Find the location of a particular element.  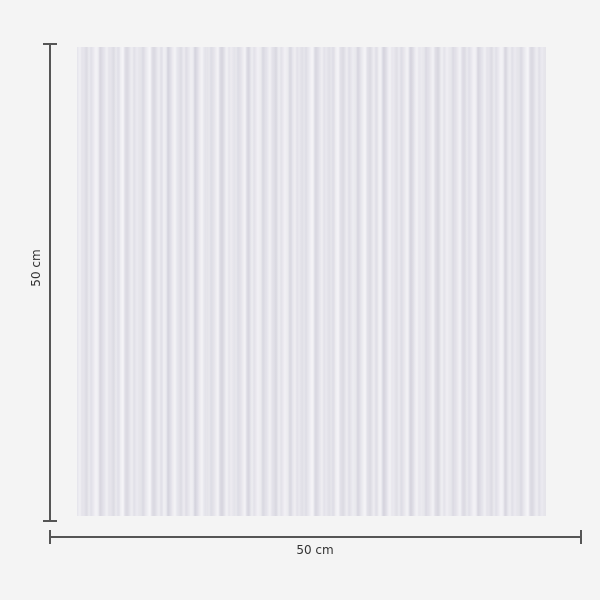

width-left-cap is located at coordinates (50, 537).